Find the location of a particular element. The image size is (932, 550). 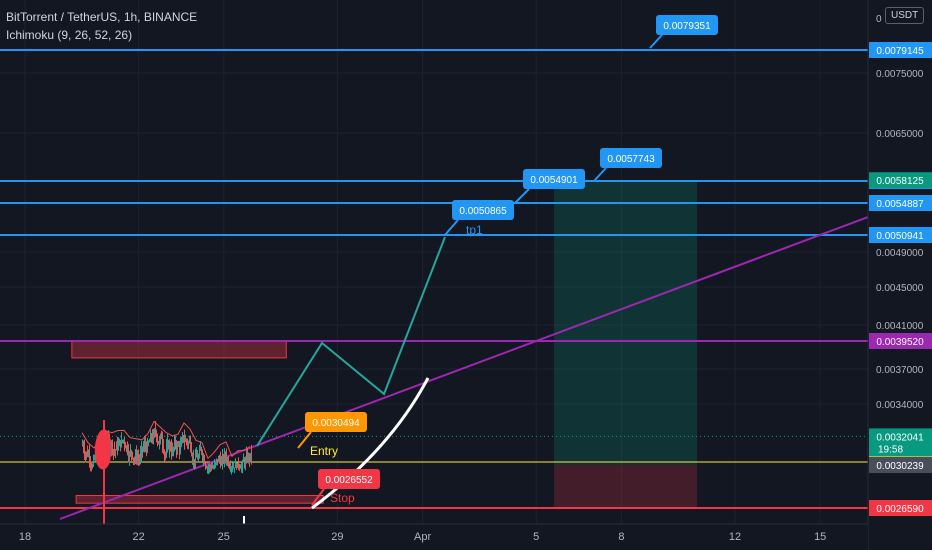

time-tick-label: 22 is located at coordinates (138, 537).